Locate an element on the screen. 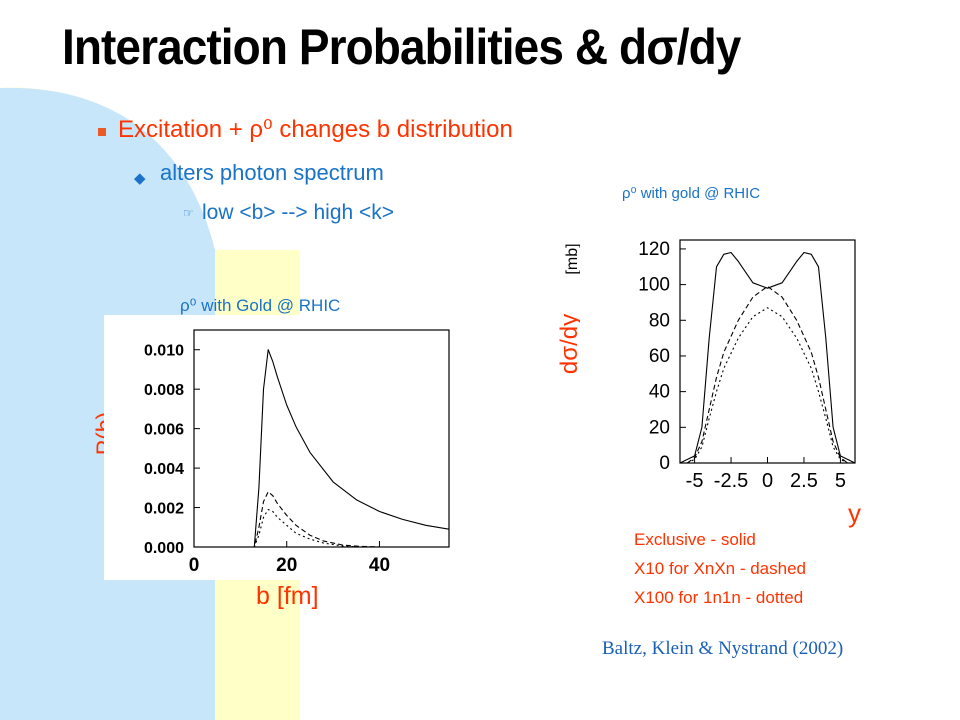 The height and width of the screenshot is (720, 960). y-tick-label: 120 is located at coordinates (654, 249).